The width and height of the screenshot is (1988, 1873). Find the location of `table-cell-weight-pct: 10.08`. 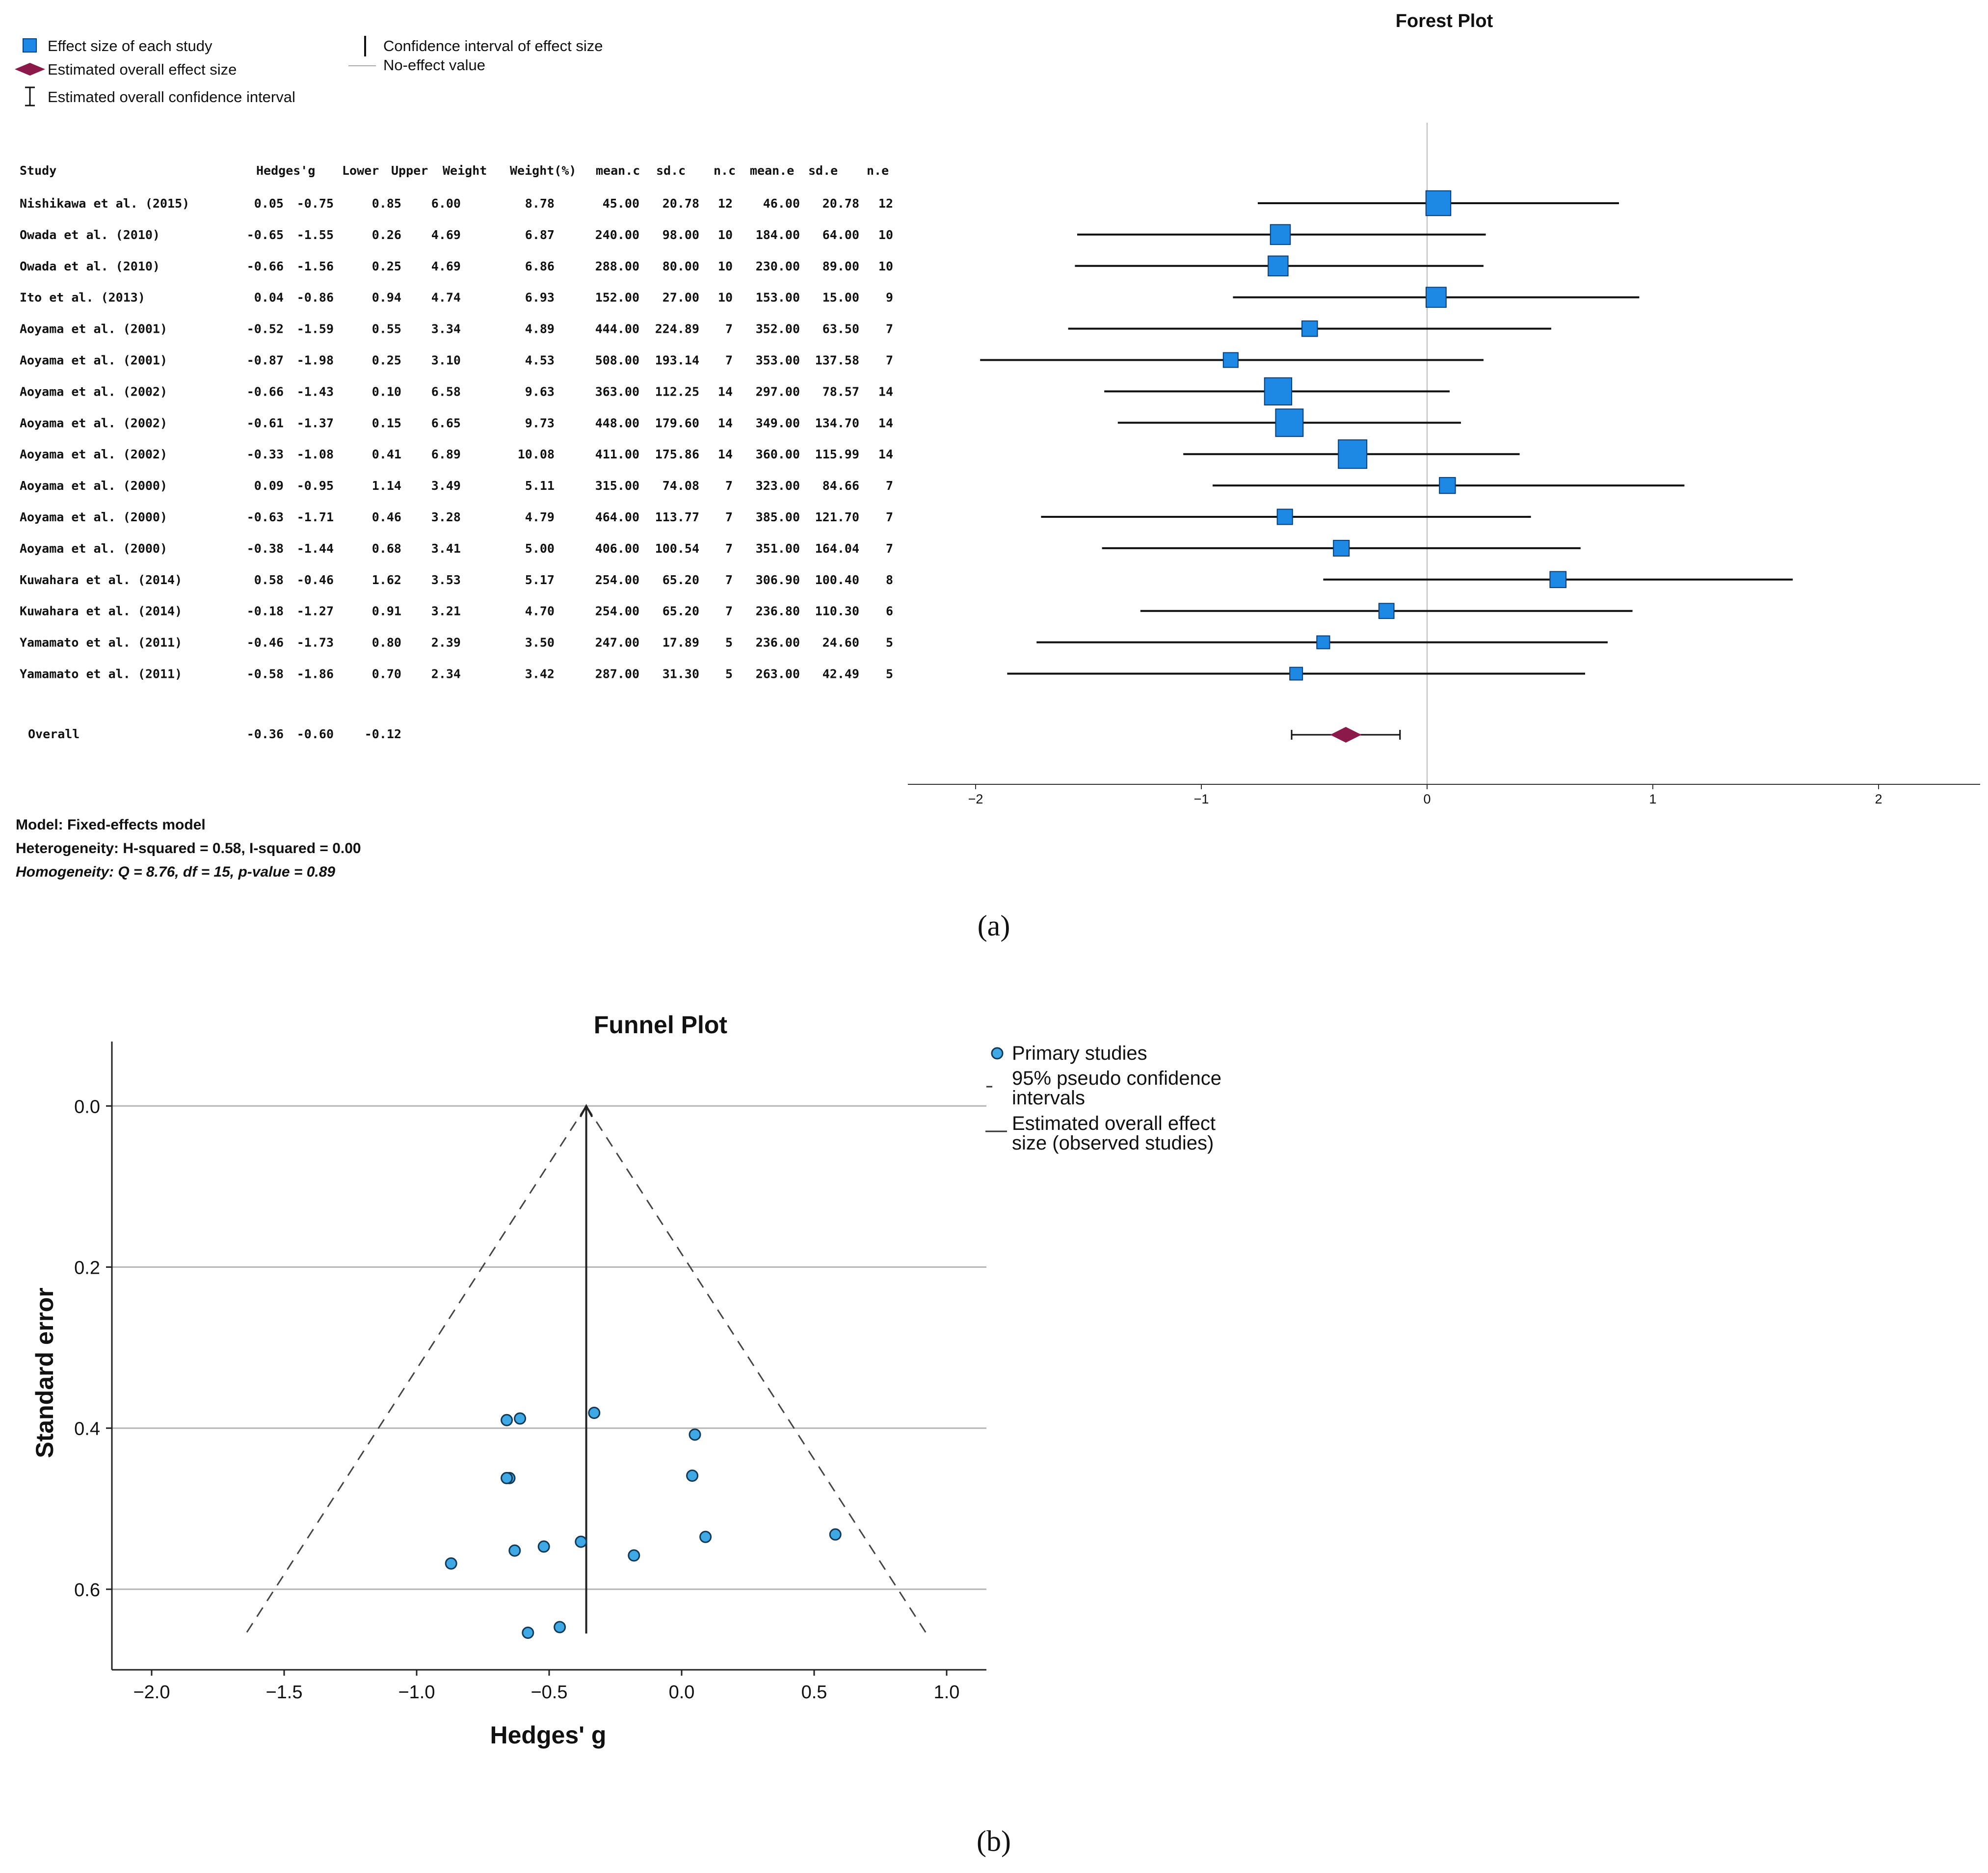

table-cell-weight-pct: 10.08 is located at coordinates (536, 454).